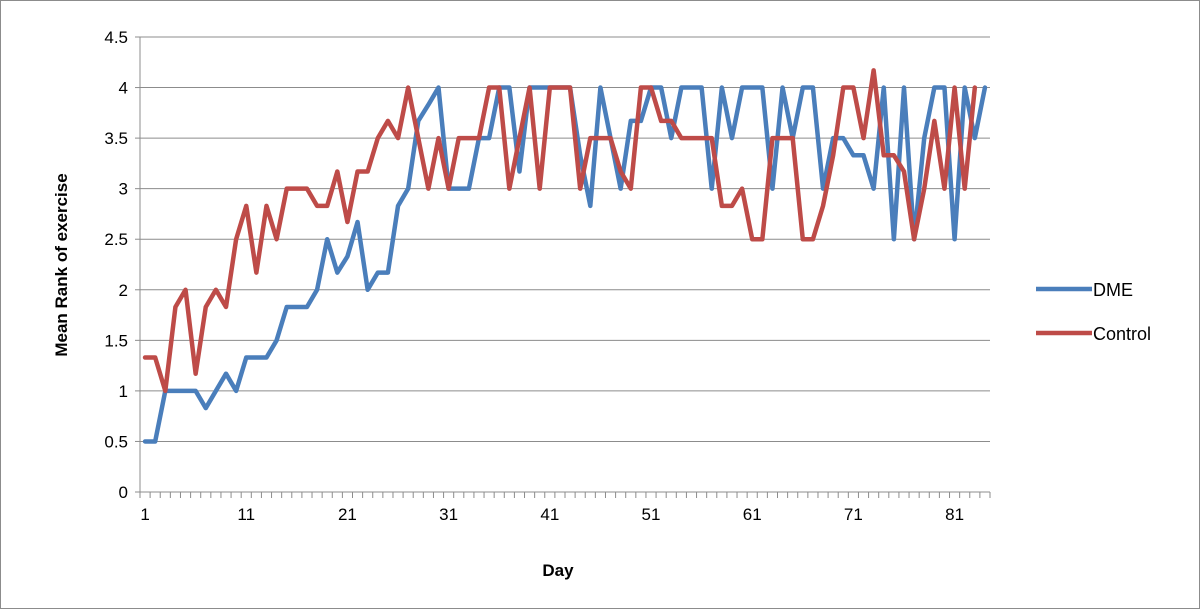 This screenshot has width=1200, height=609. I want to click on y-tick-label: 2.5, so click(116, 239).